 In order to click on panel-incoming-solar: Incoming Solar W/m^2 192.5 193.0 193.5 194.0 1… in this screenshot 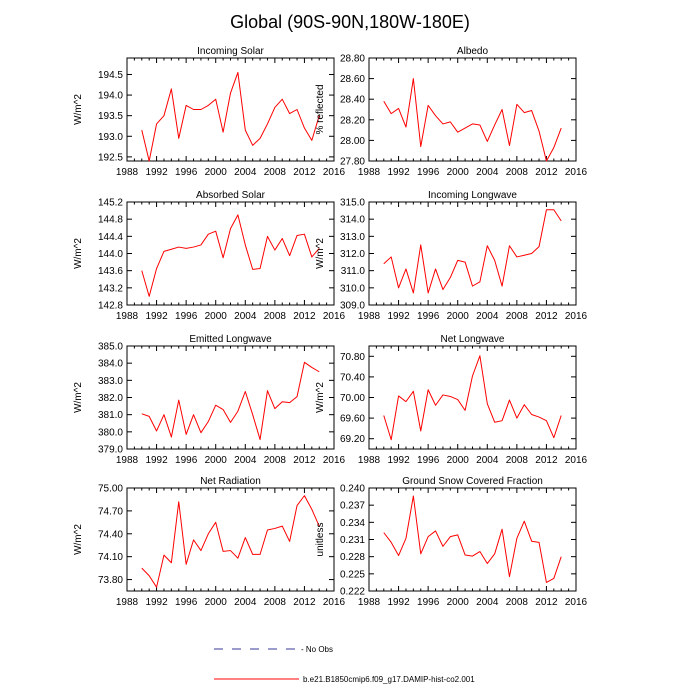, I will do `click(209, 112)`.